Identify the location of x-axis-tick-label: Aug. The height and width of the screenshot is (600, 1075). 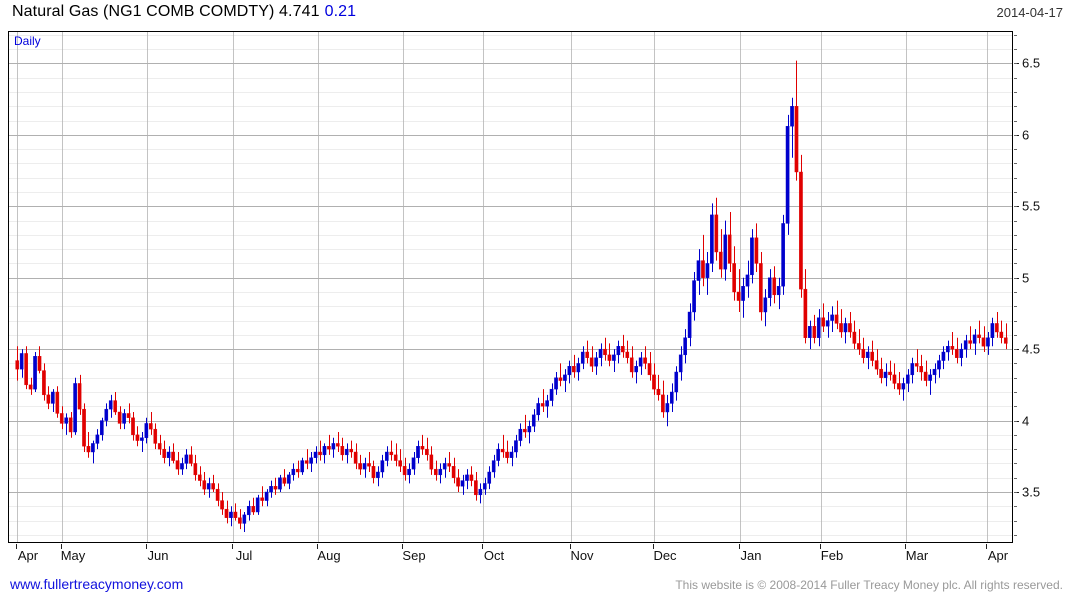
(329, 555).